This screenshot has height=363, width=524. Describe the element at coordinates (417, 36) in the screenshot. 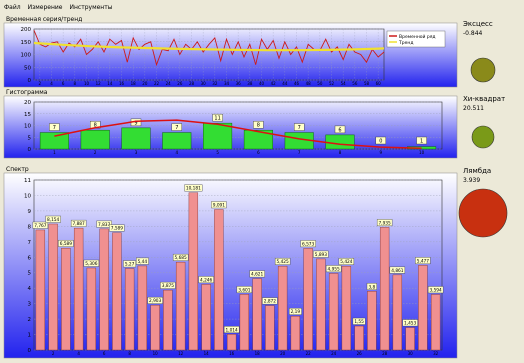

I see `legend-label-0: Временной ряд` at that location.